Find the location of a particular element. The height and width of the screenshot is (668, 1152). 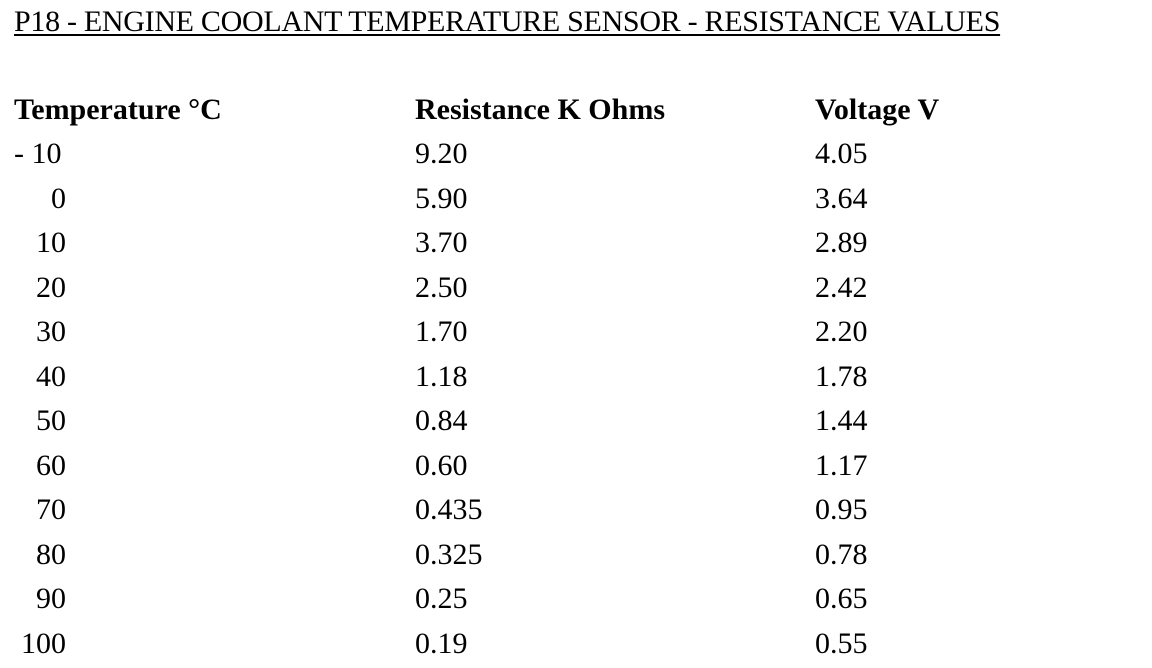

voltage-cell: 0.78 is located at coordinates (841, 554).